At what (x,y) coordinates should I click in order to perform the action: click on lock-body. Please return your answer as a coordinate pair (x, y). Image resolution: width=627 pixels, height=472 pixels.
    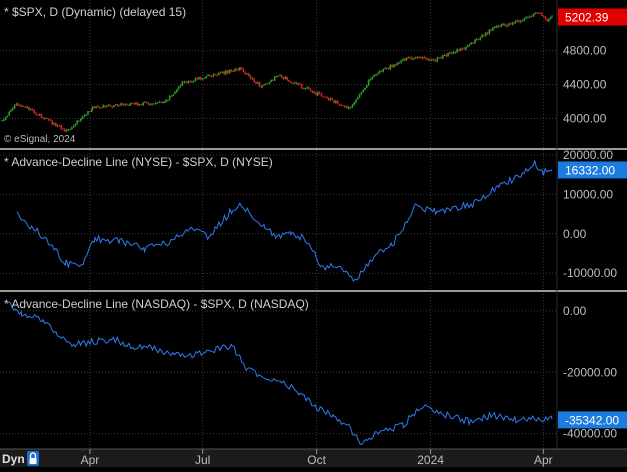
    Looking at the image, I should click on (33, 461).